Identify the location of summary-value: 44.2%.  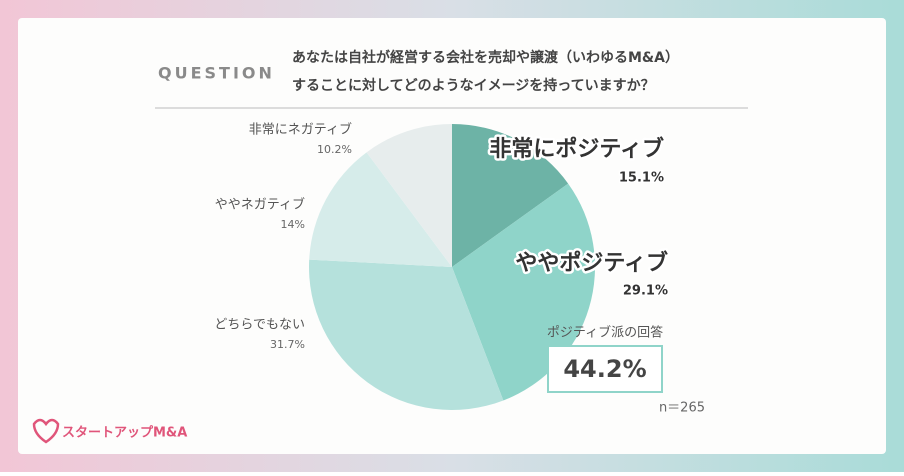
(604, 369).